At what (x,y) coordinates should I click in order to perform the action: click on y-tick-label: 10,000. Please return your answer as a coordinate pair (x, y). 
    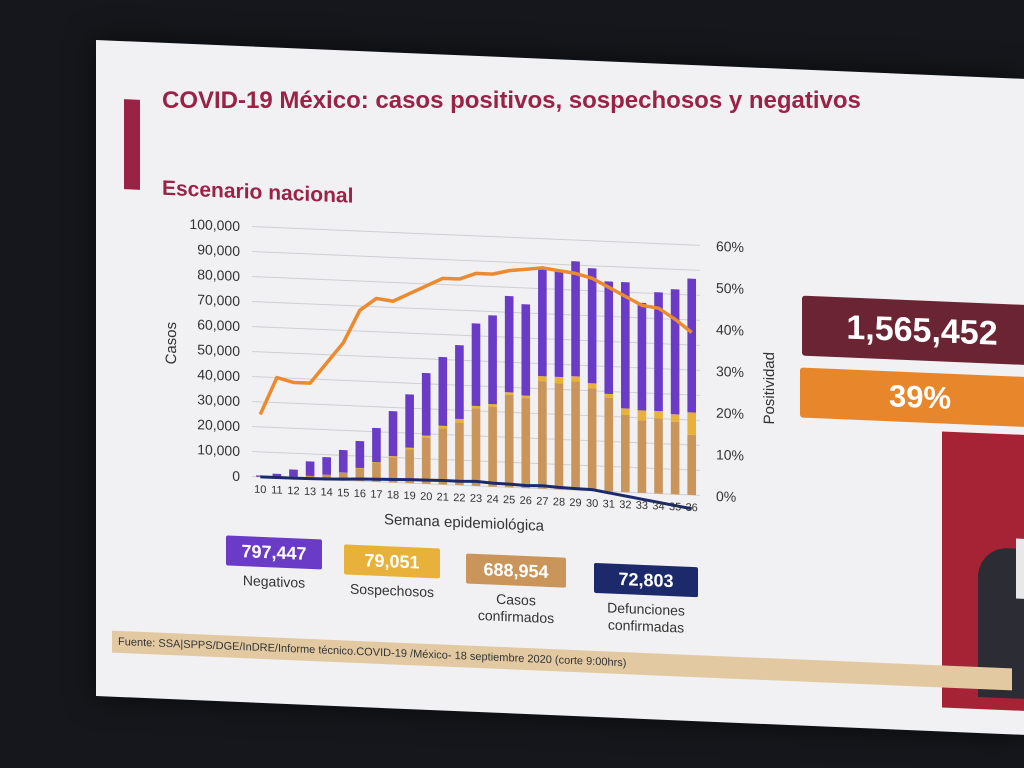
    Looking at the image, I should click on (218, 450).